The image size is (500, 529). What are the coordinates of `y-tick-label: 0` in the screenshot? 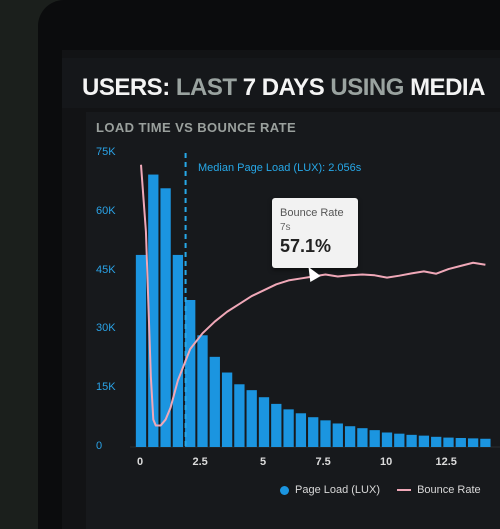 It's located at (99, 446).